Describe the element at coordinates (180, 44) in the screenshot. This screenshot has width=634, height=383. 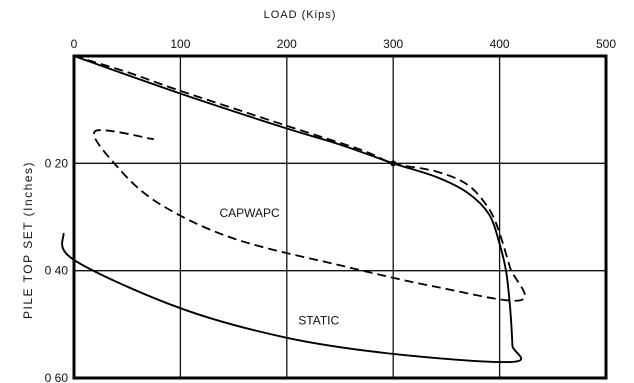
I see `x-tick-100: 100` at that location.